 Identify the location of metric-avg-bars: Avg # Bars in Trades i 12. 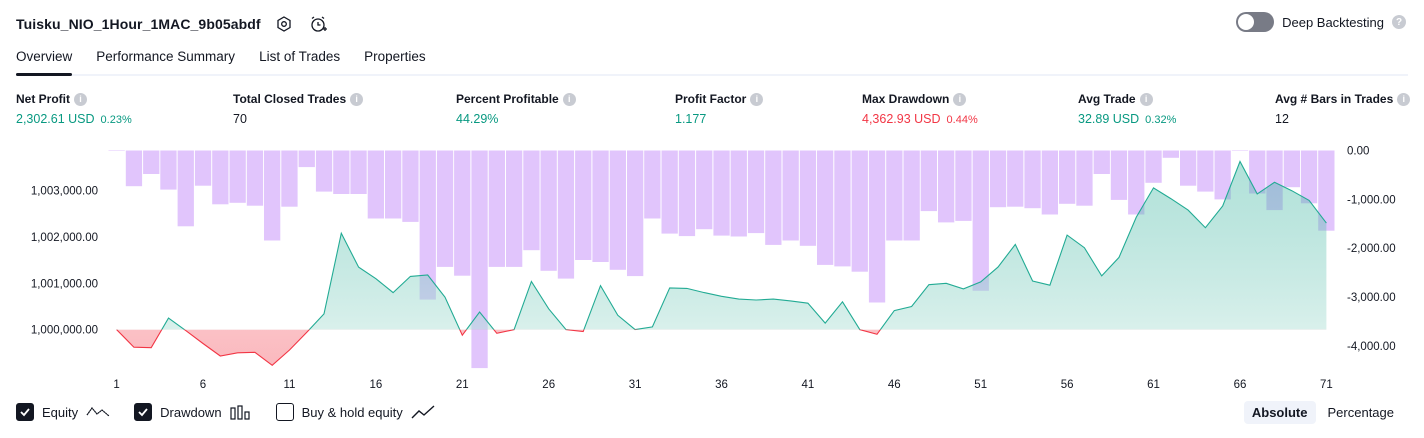
(1343, 109).